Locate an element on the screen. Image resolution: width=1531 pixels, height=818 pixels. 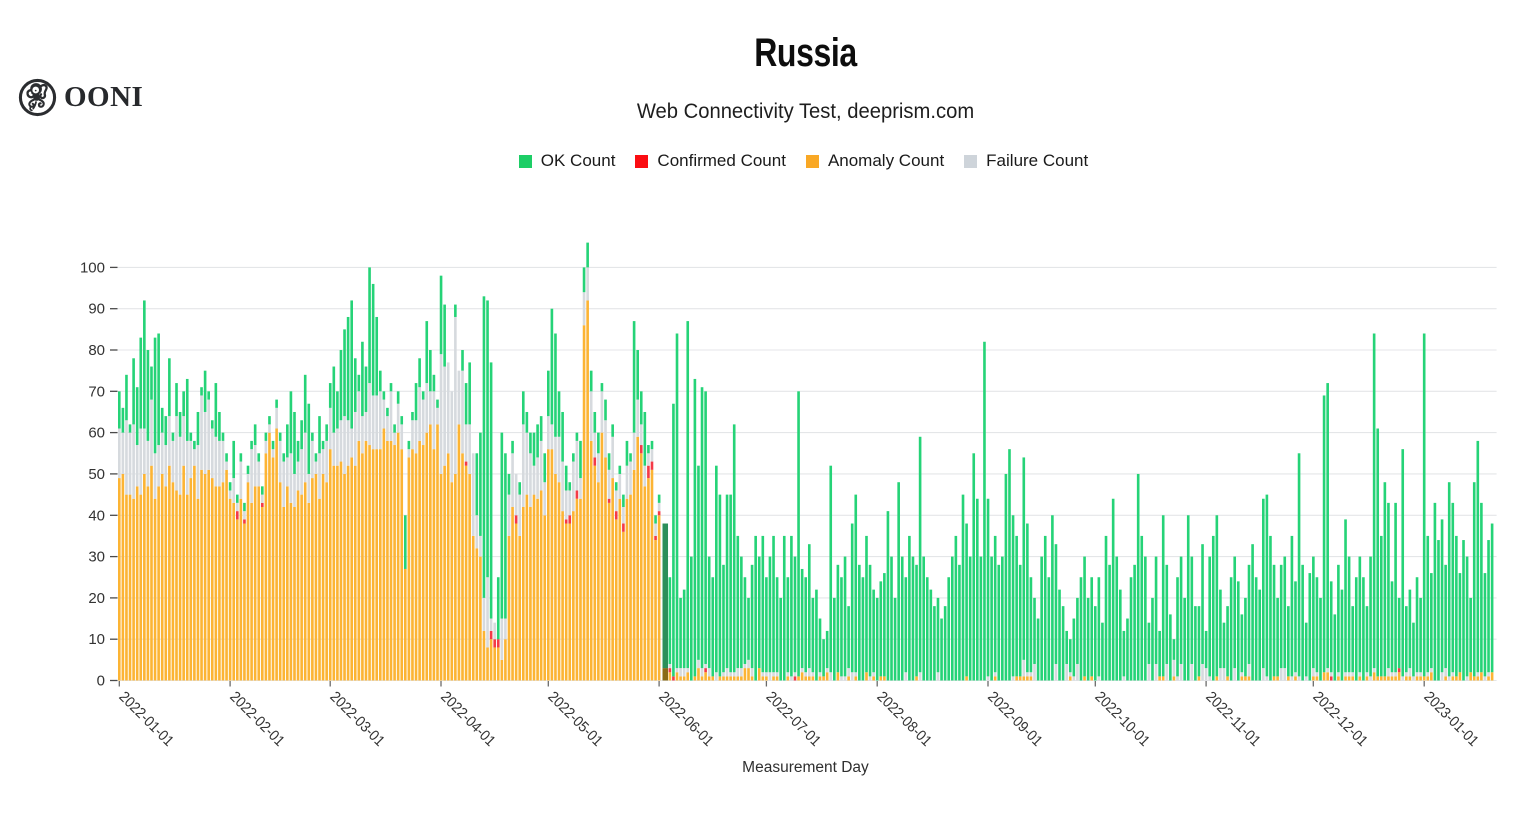
svg-text: 20 is located at coordinates (96, 598).